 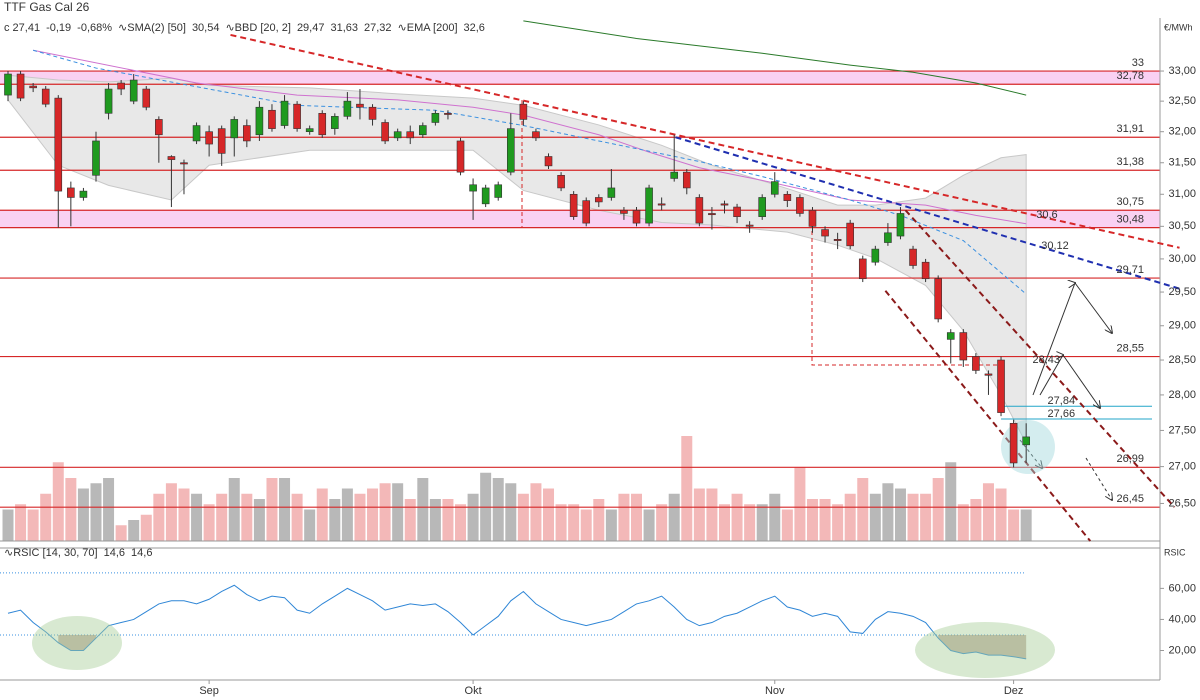 What do you see at coordinates (51, 553) in the screenshot?
I see `legend-item: ∿RSIC [14, 30, 70]` at bounding box center [51, 553].